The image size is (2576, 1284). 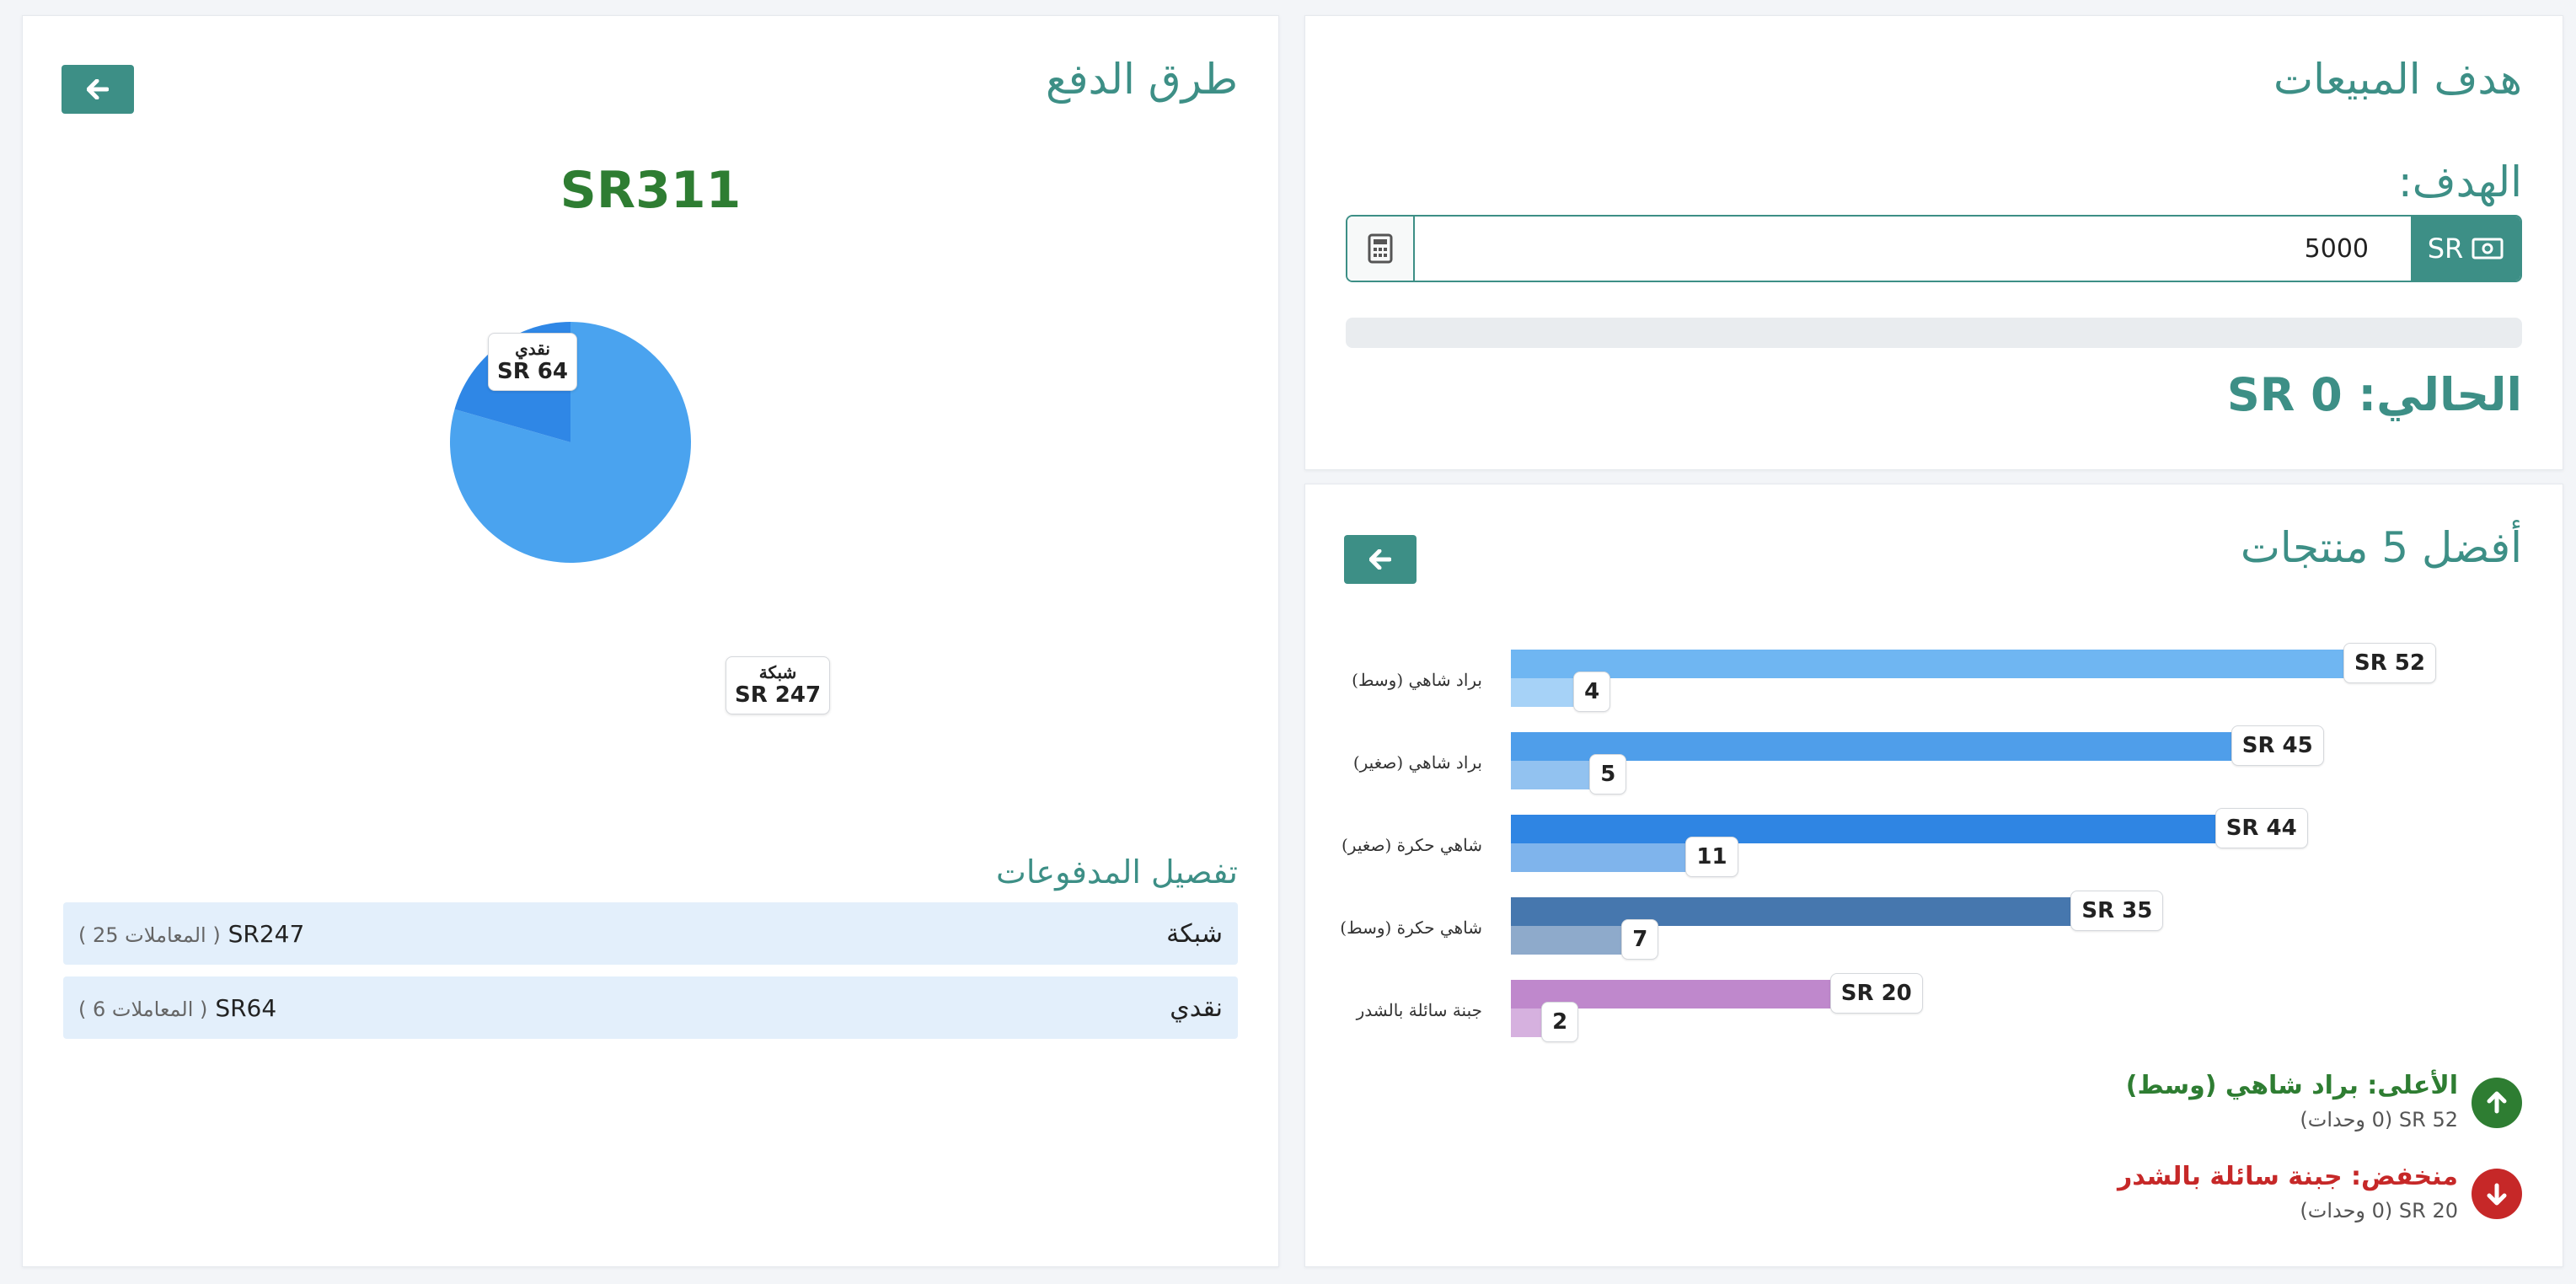 I want to click on pie-label-network: شبكة SR 247, so click(x=778, y=685).